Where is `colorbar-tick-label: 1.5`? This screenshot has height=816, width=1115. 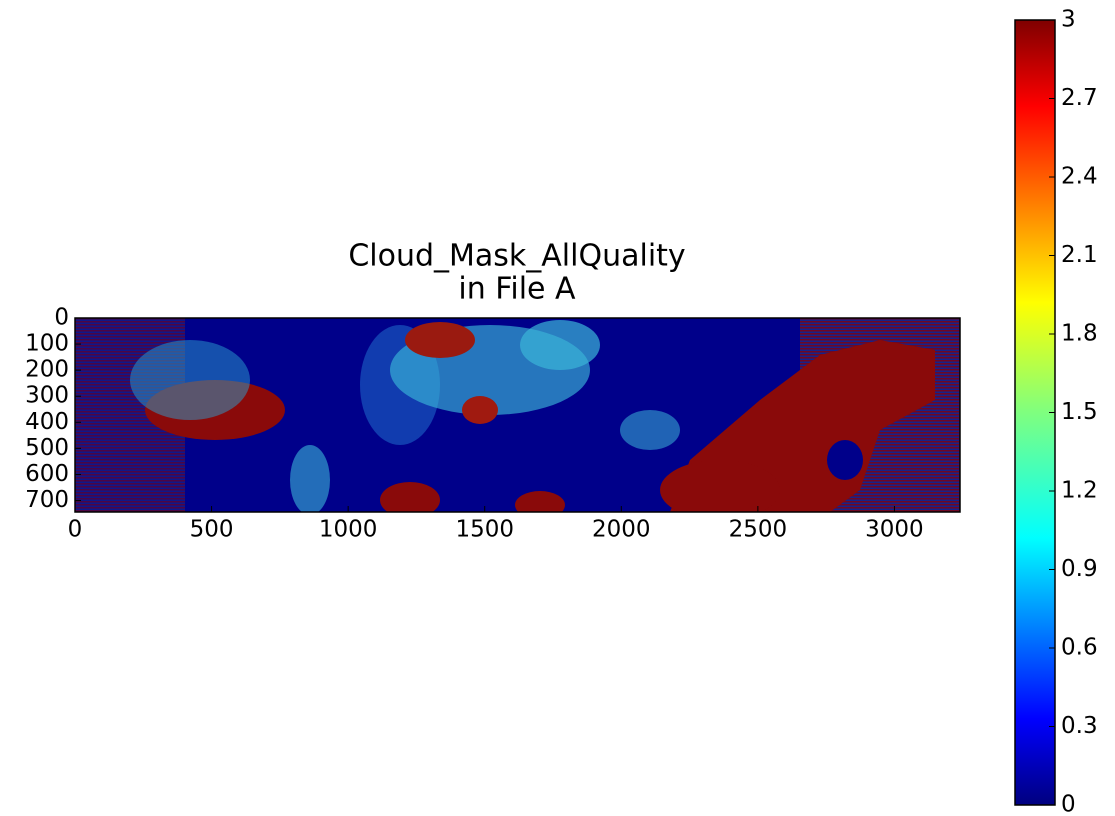
colorbar-tick-label: 1.5 is located at coordinates (1079, 412).